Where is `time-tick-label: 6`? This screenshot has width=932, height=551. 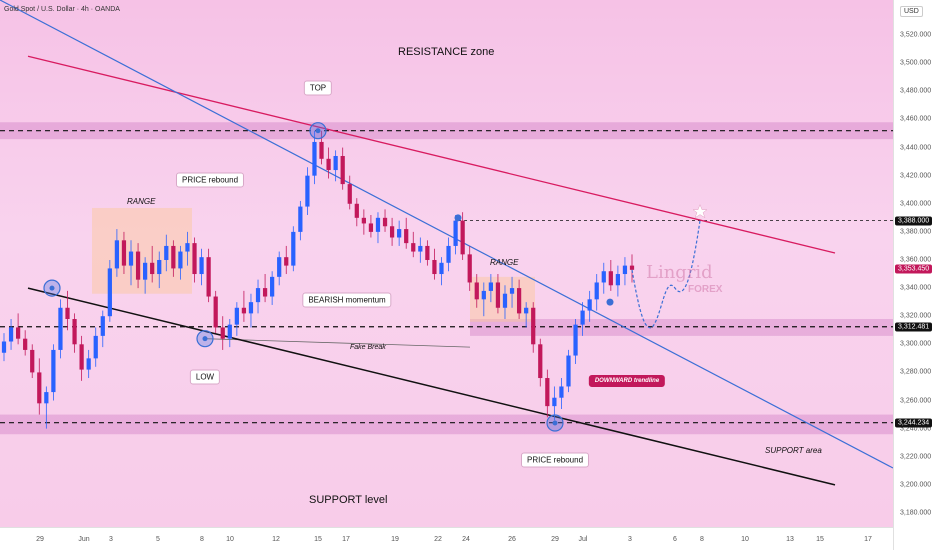 time-tick-label: 6 is located at coordinates (675, 539).